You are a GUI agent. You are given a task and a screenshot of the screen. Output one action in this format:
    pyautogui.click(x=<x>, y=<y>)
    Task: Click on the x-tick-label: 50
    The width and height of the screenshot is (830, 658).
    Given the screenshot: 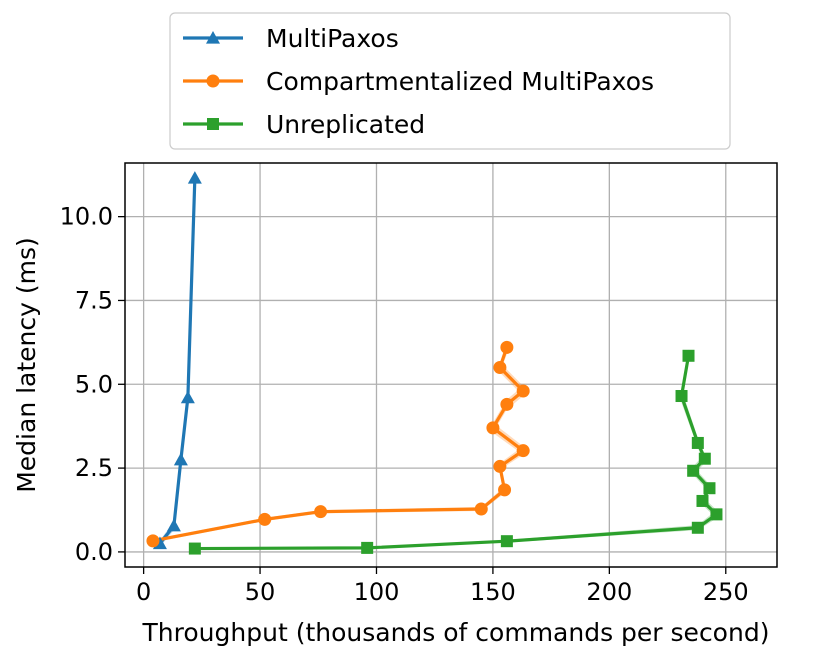 What is the action you would take?
    pyautogui.click(x=260, y=592)
    